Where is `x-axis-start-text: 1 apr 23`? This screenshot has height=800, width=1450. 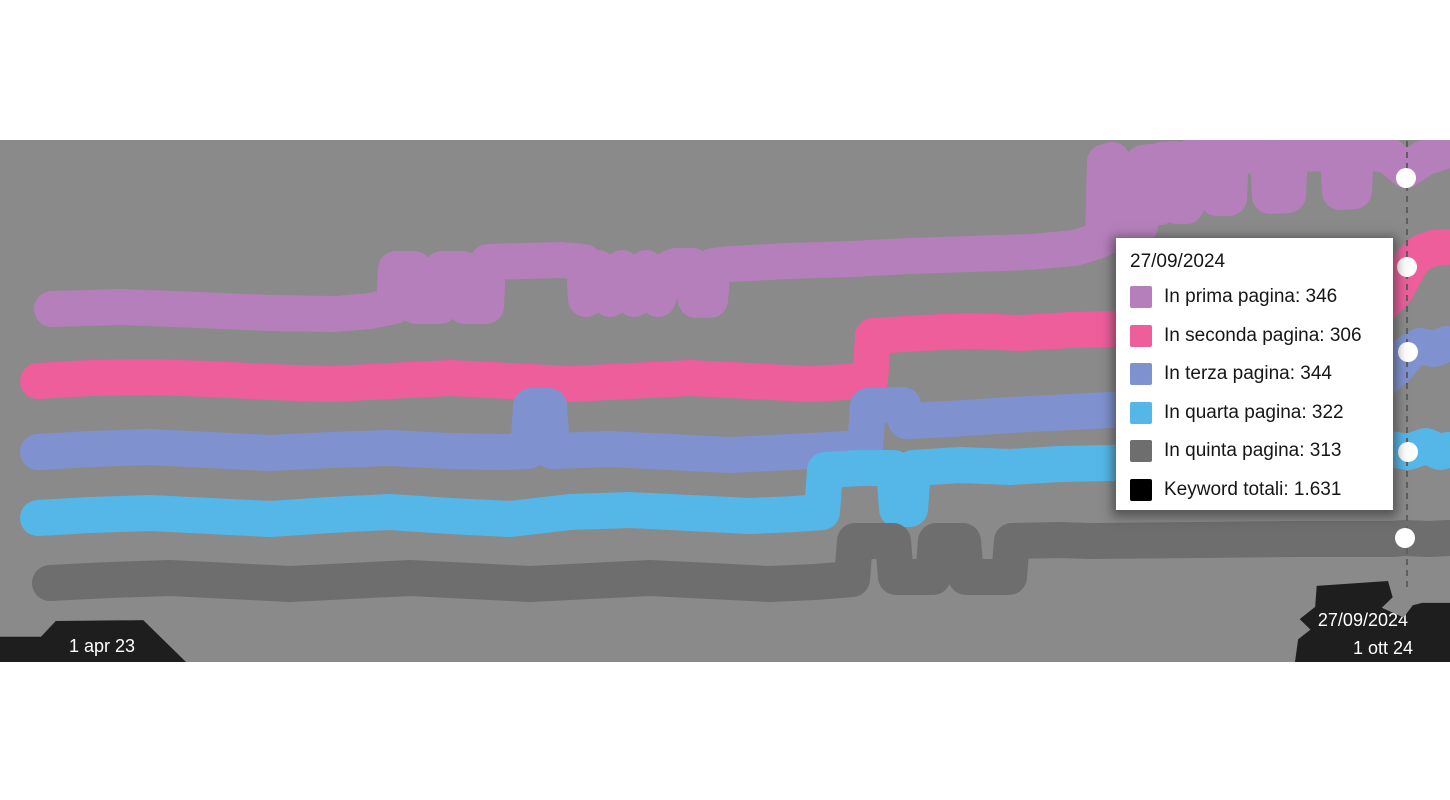 x-axis-start-text: 1 apr 23 is located at coordinates (102, 646).